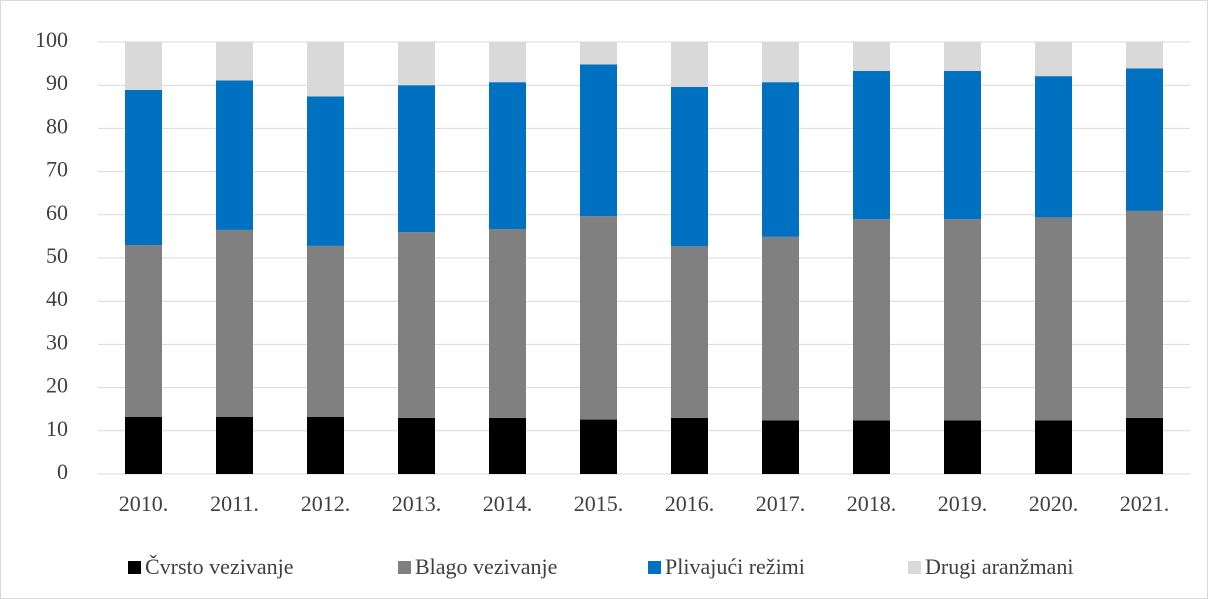 This screenshot has height=599, width=1208. I want to click on legend-label: Drugi aranžmani, so click(999, 566).